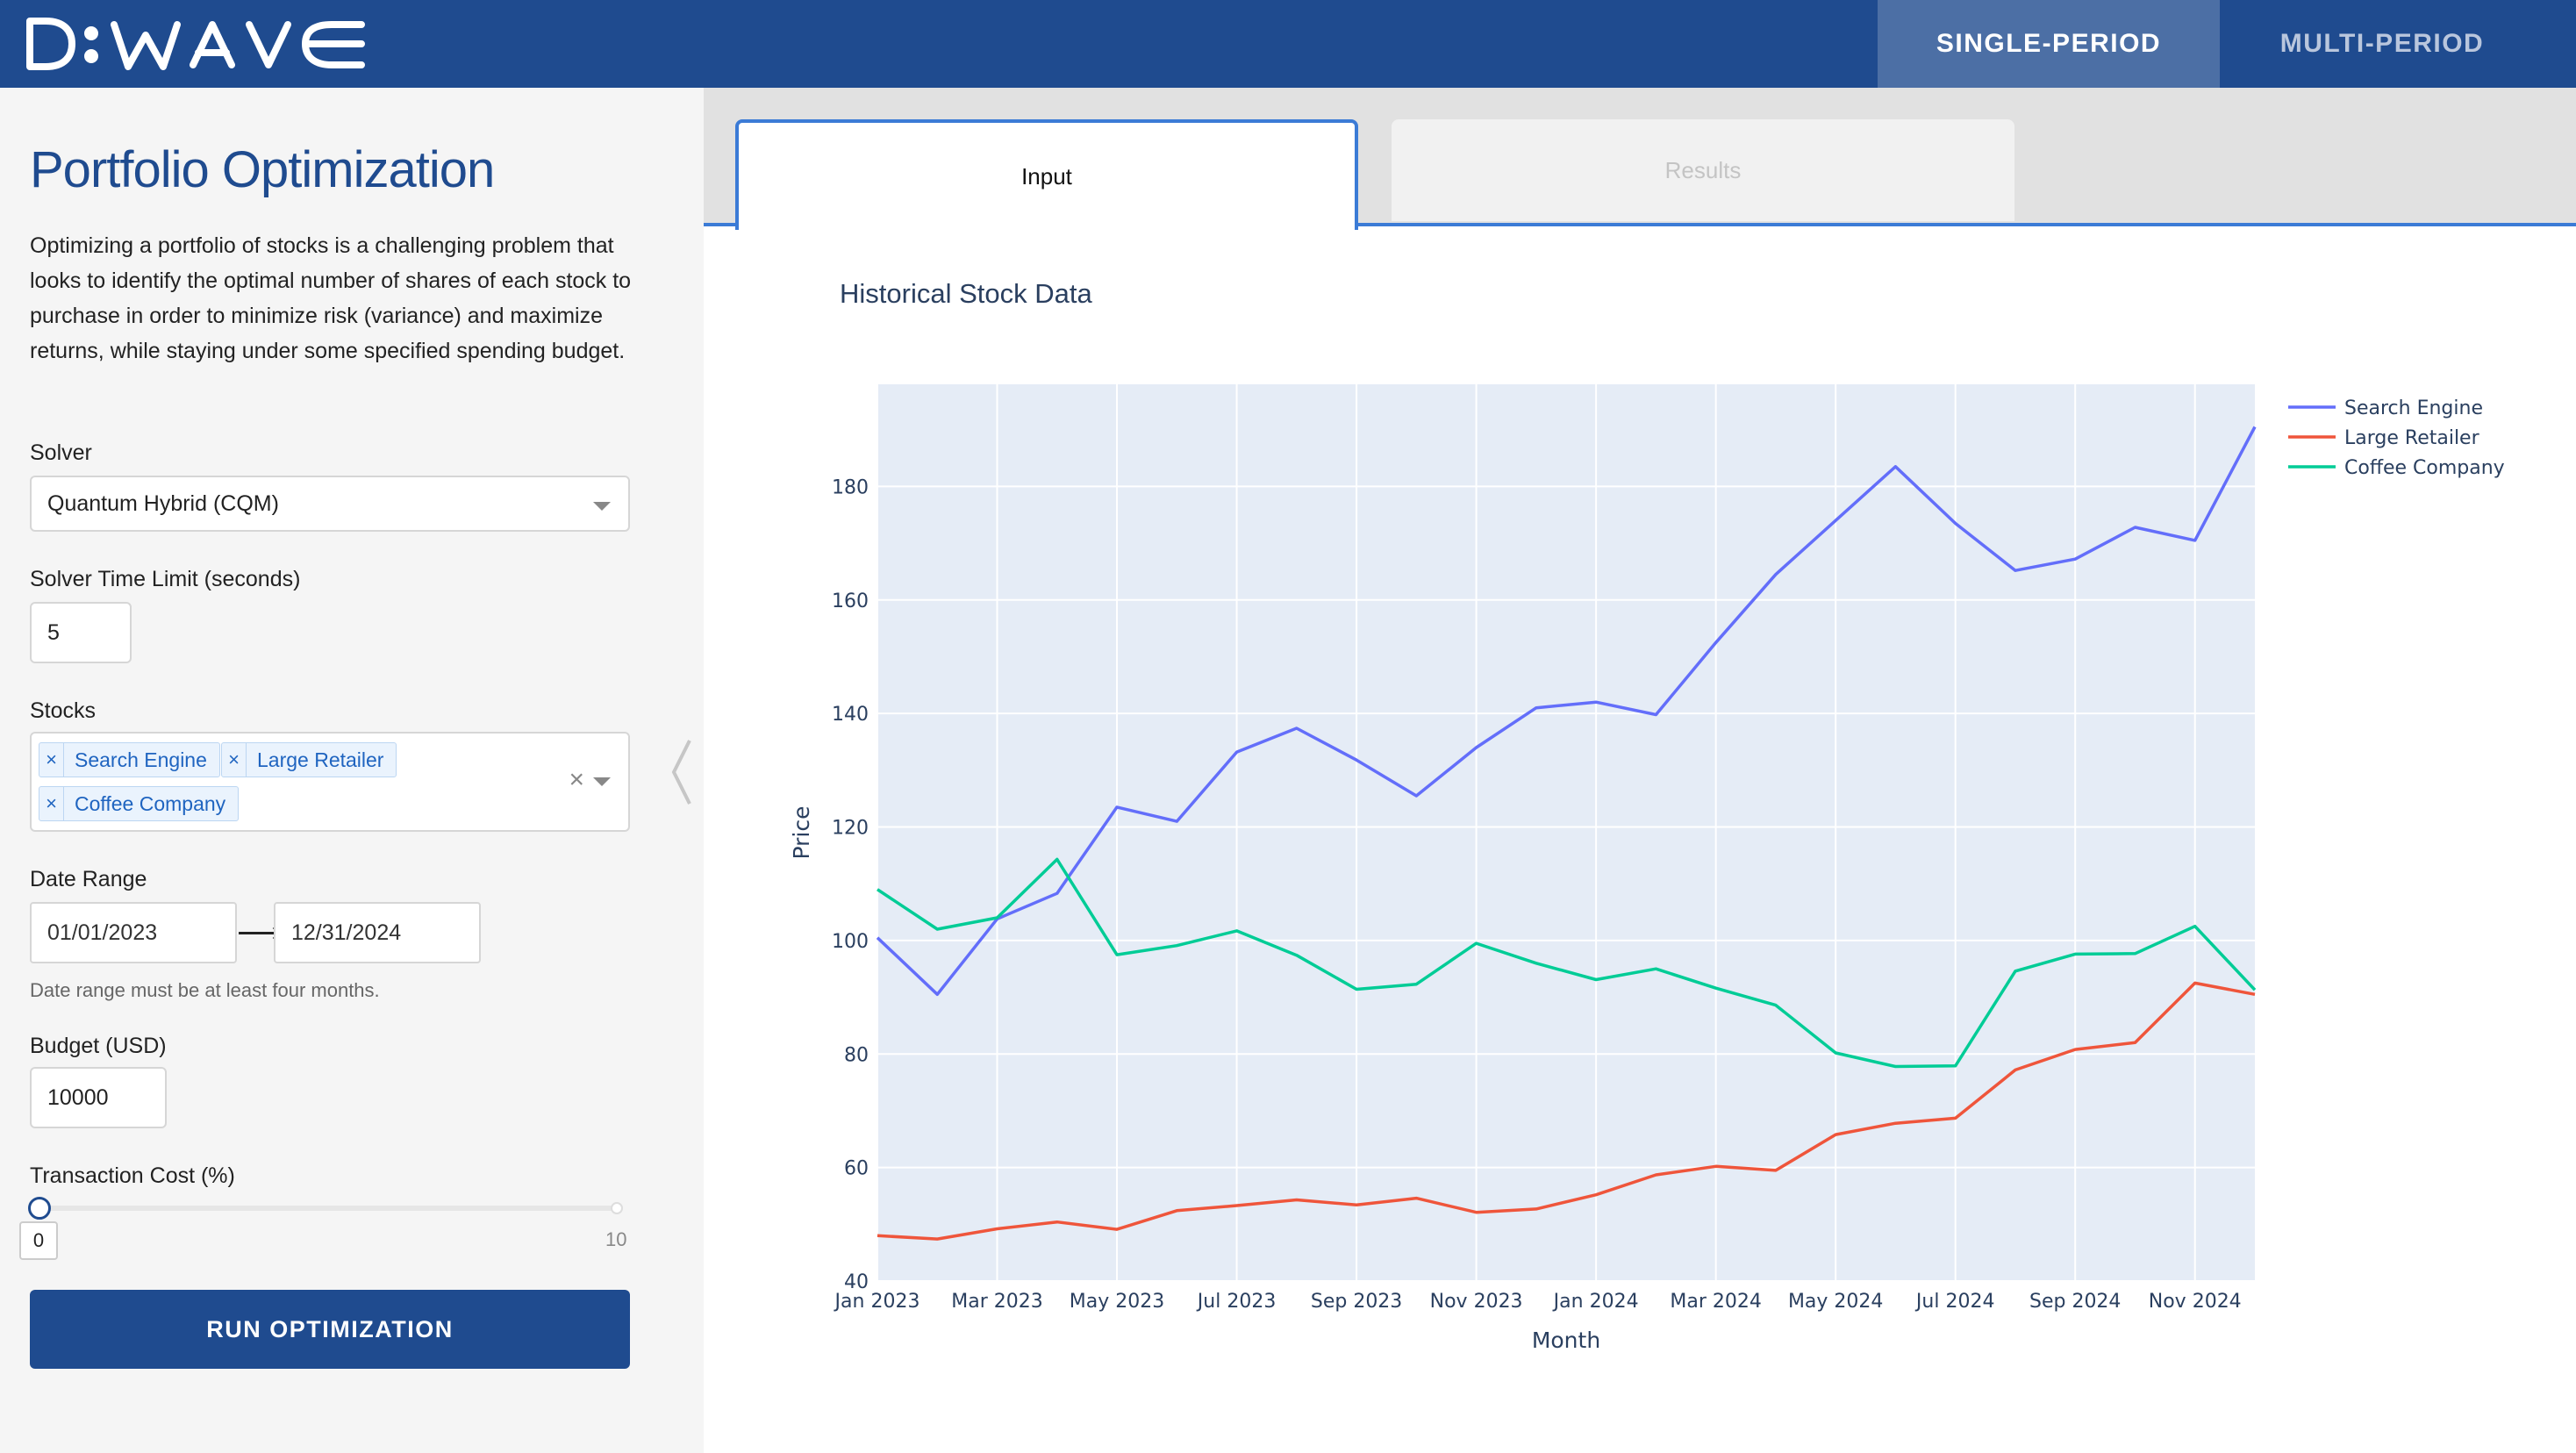 This screenshot has width=2576, height=1453. Describe the element at coordinates (1703, 170) in the screenshot. I see `tab-results: Results` at that location.